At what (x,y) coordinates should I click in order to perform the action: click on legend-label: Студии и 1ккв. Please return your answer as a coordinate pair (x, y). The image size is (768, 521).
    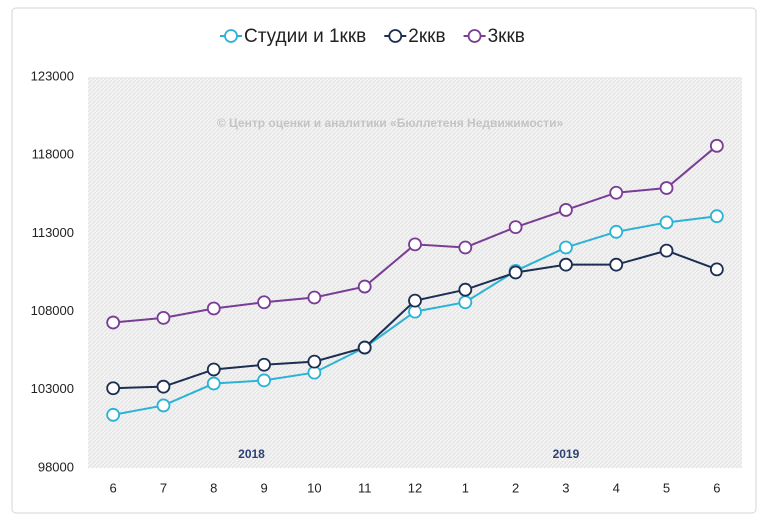
    Looking at the image, I should click on (305, 36).